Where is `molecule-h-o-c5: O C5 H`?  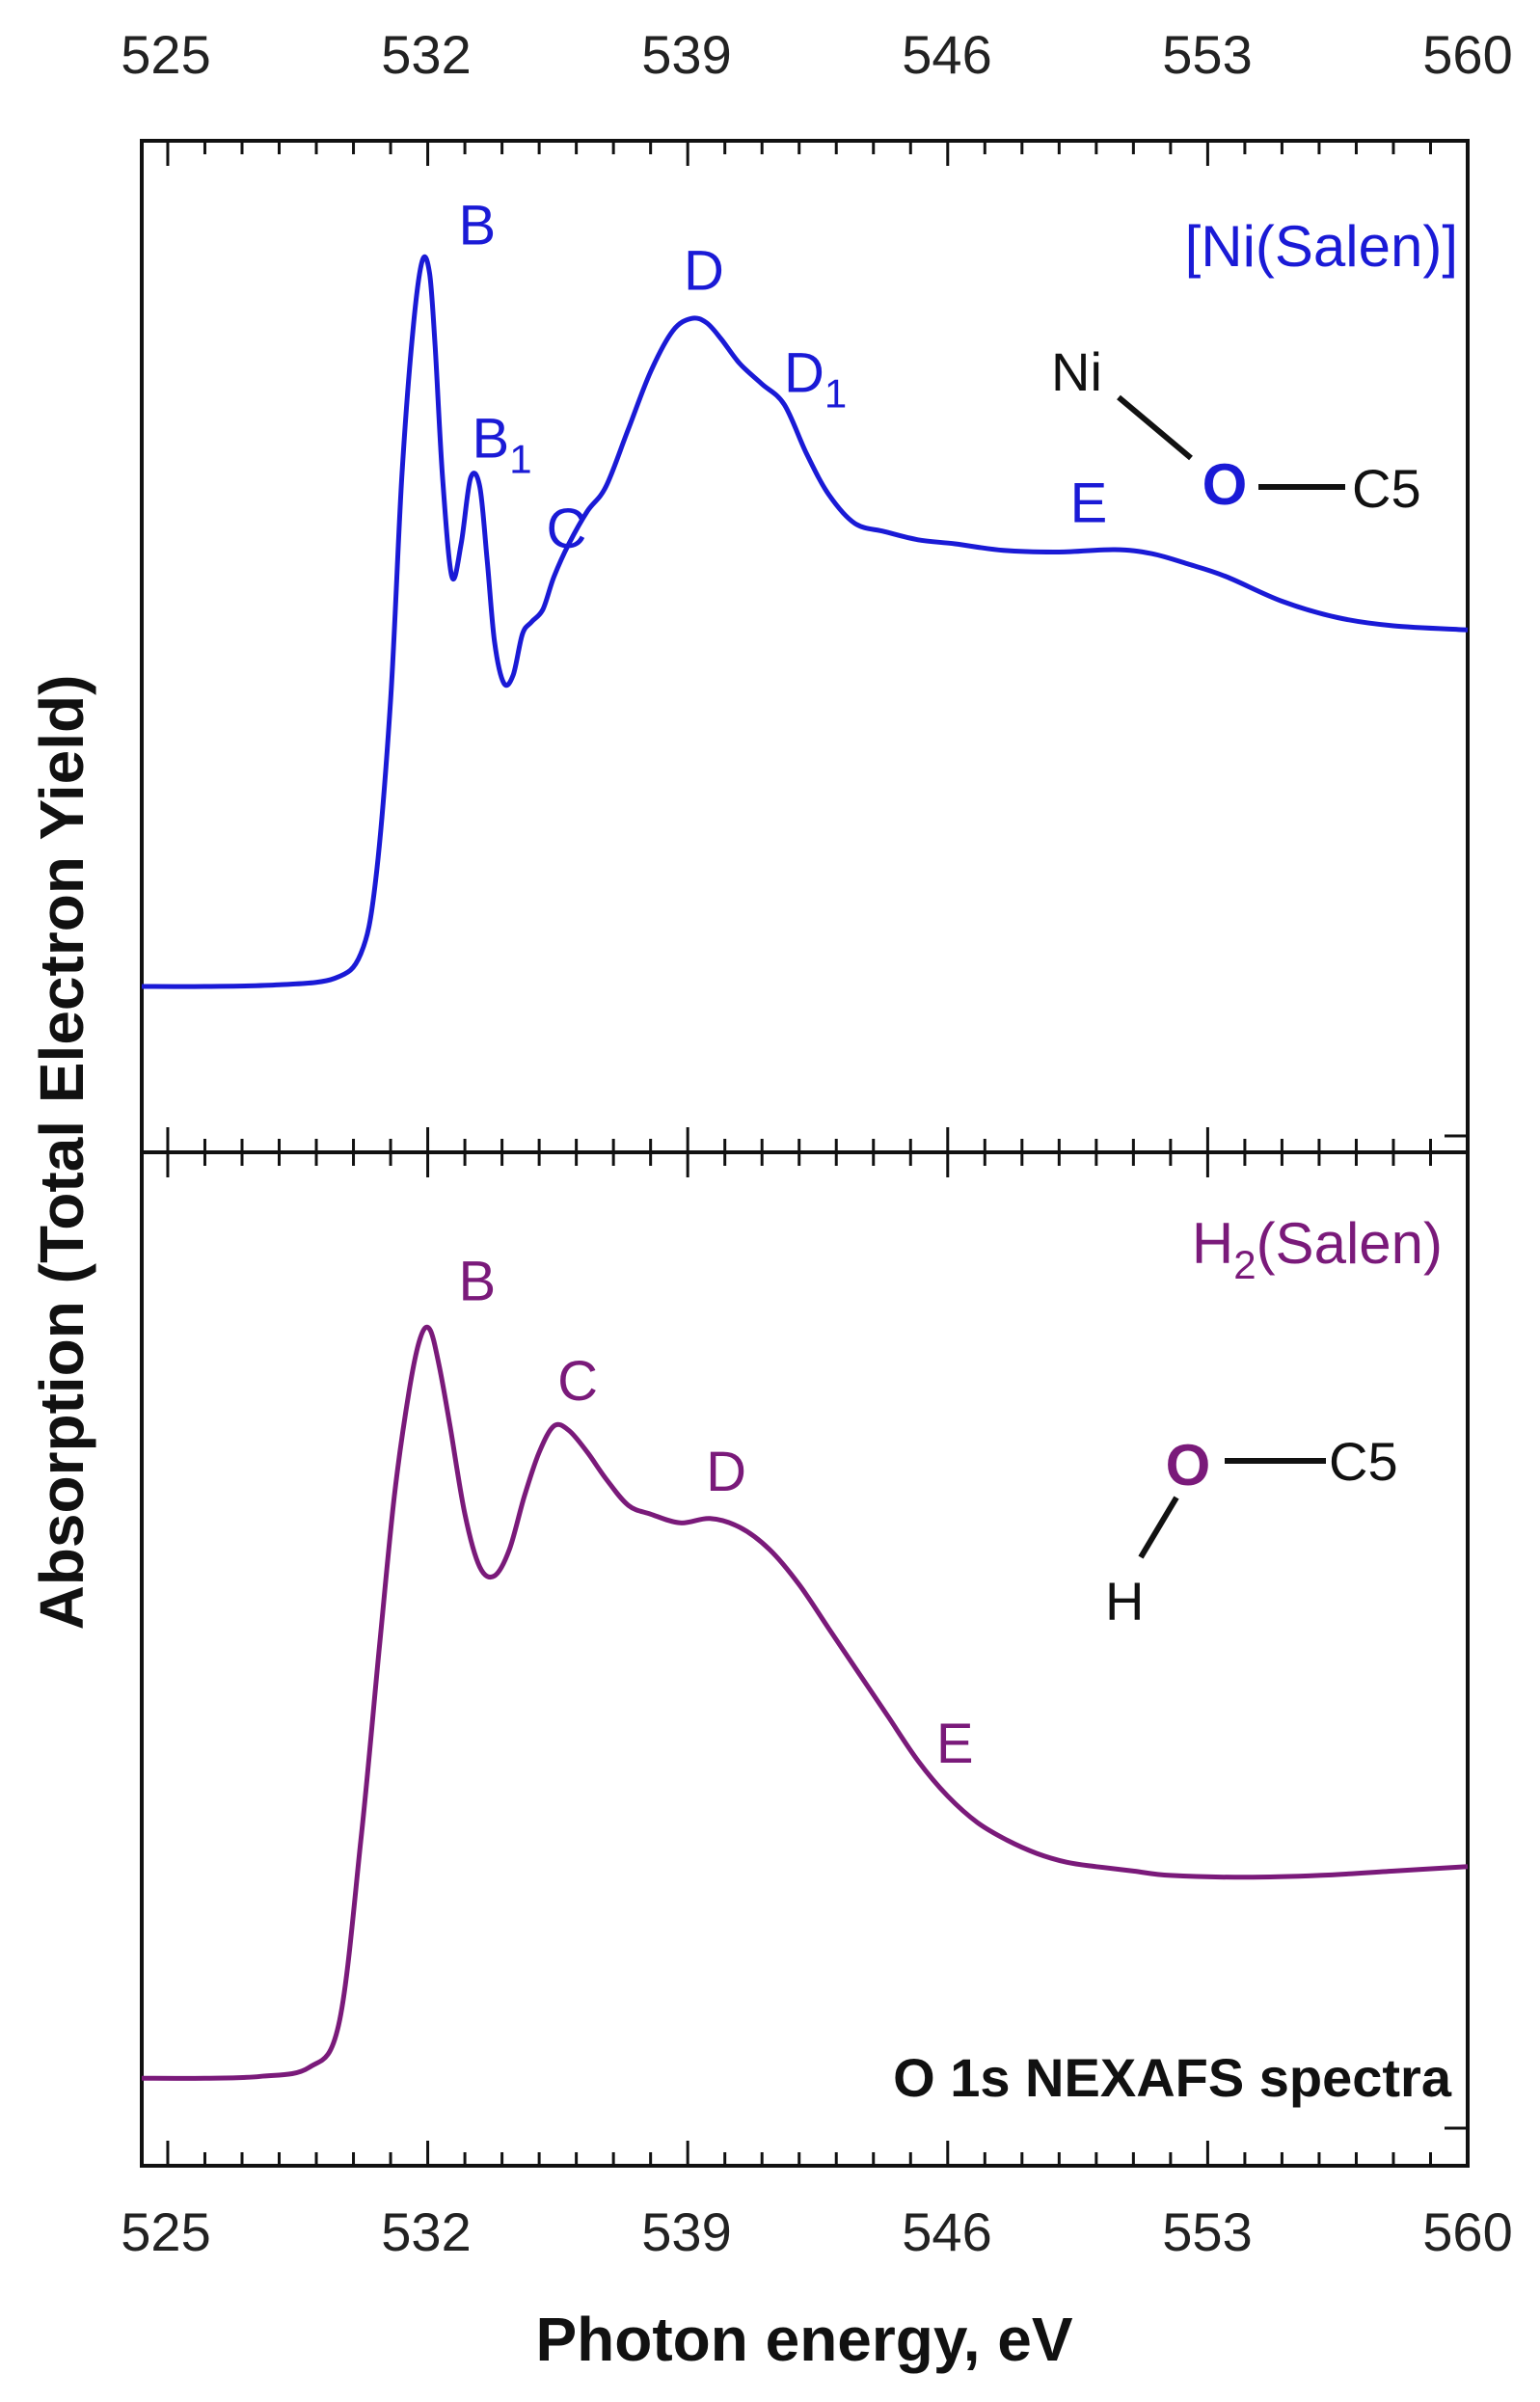 molecule-h-o-c5: O C5 H is located at coordinates (1251, 1532).